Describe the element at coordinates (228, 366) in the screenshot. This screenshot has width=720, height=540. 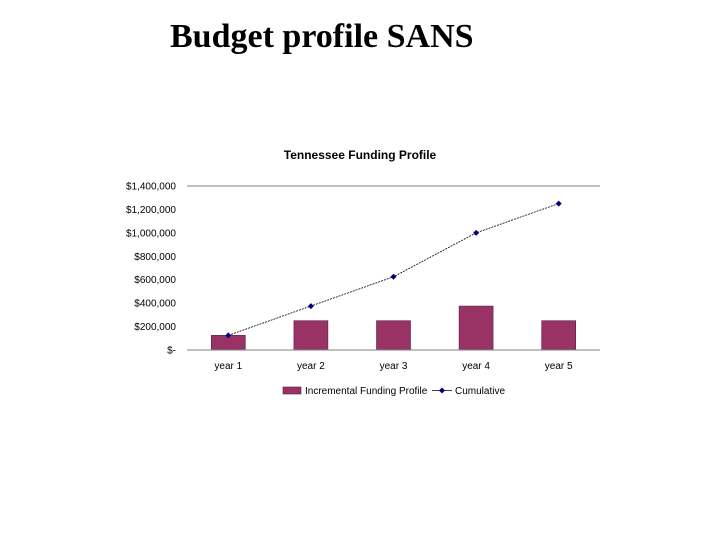
I see `x-tick-label: year 1` at that location.